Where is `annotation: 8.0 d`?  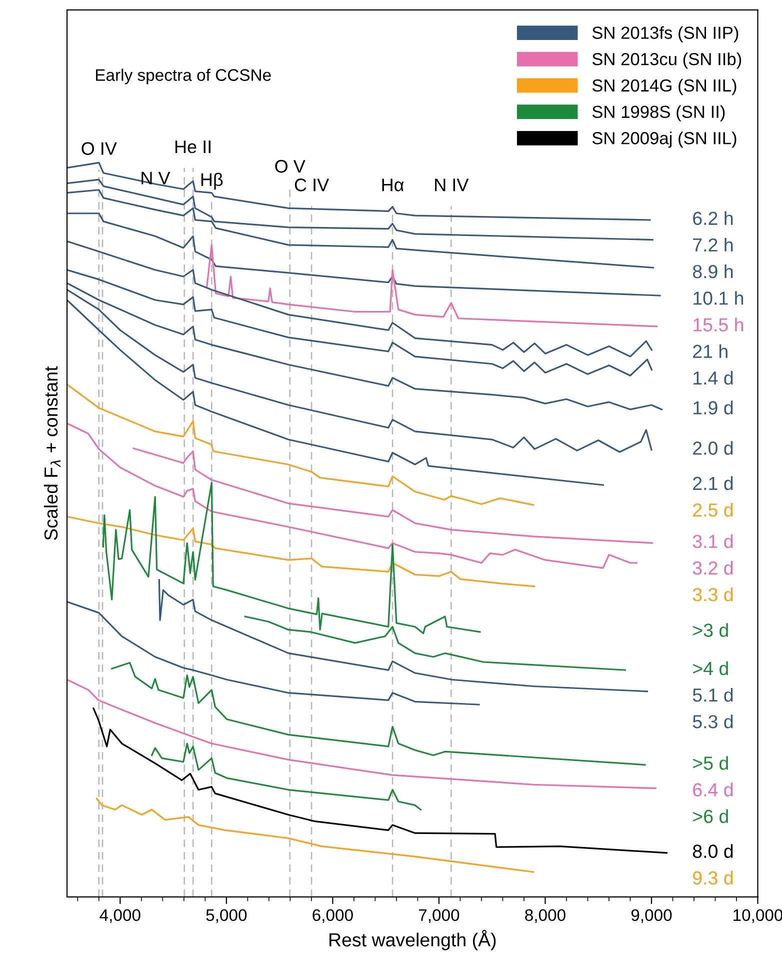
annotation: 8.0 d is located at coordinates (712, 851).